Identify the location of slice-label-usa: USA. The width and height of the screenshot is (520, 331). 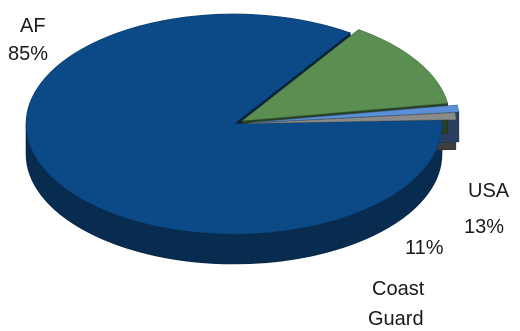
(489, 191).